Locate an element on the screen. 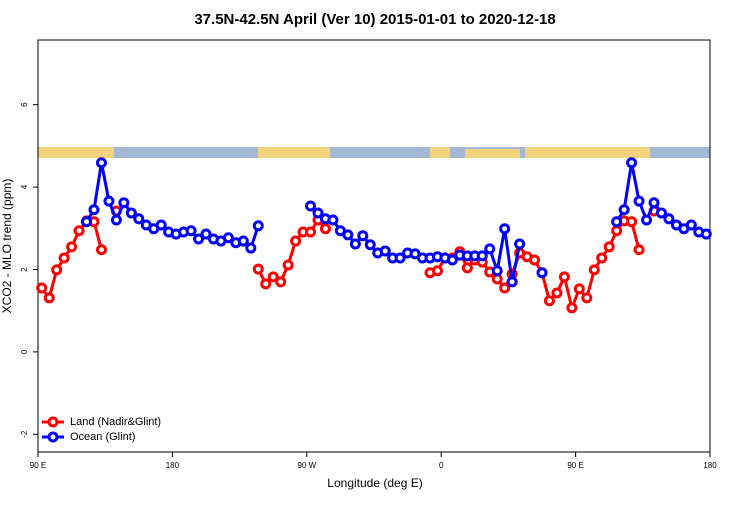  ocean-strip is located at coordinates (374, 152).